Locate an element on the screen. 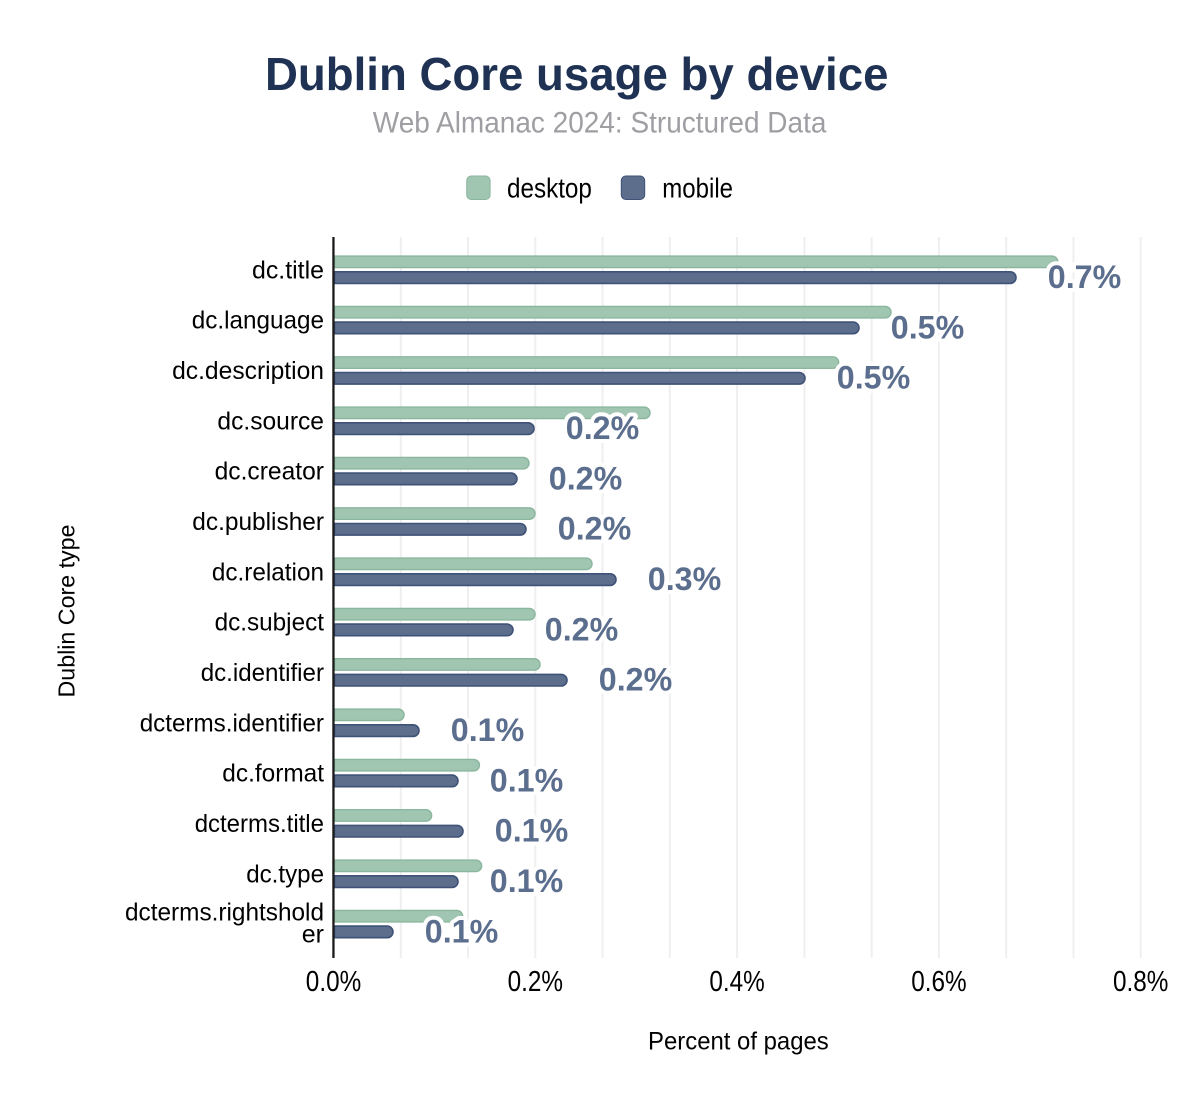 The image size is (1200, 1110). svg-text: dc.description is located at coordinates (248, 371).